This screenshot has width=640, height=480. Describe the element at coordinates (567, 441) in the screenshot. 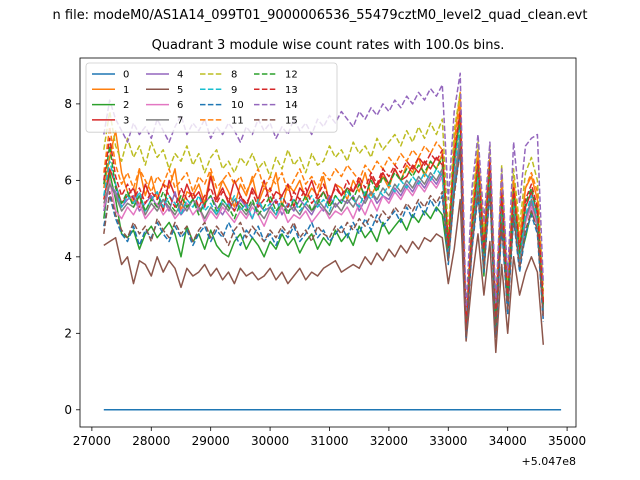

I see `x-tick-label: 35000` at that location.